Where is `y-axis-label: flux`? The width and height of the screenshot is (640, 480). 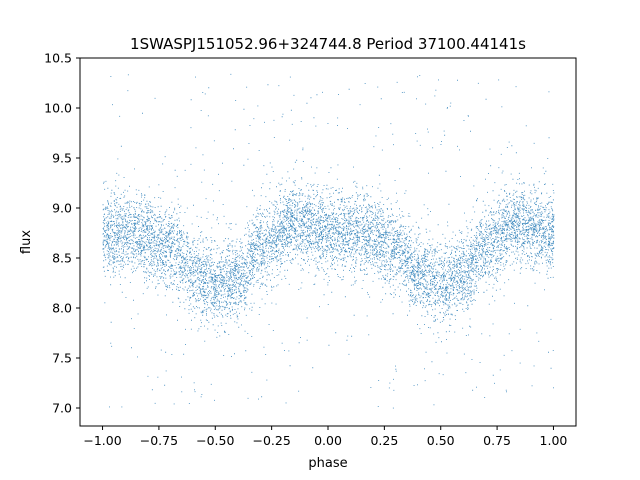
y-axis-label: flux is located at coordinates (26, 242).